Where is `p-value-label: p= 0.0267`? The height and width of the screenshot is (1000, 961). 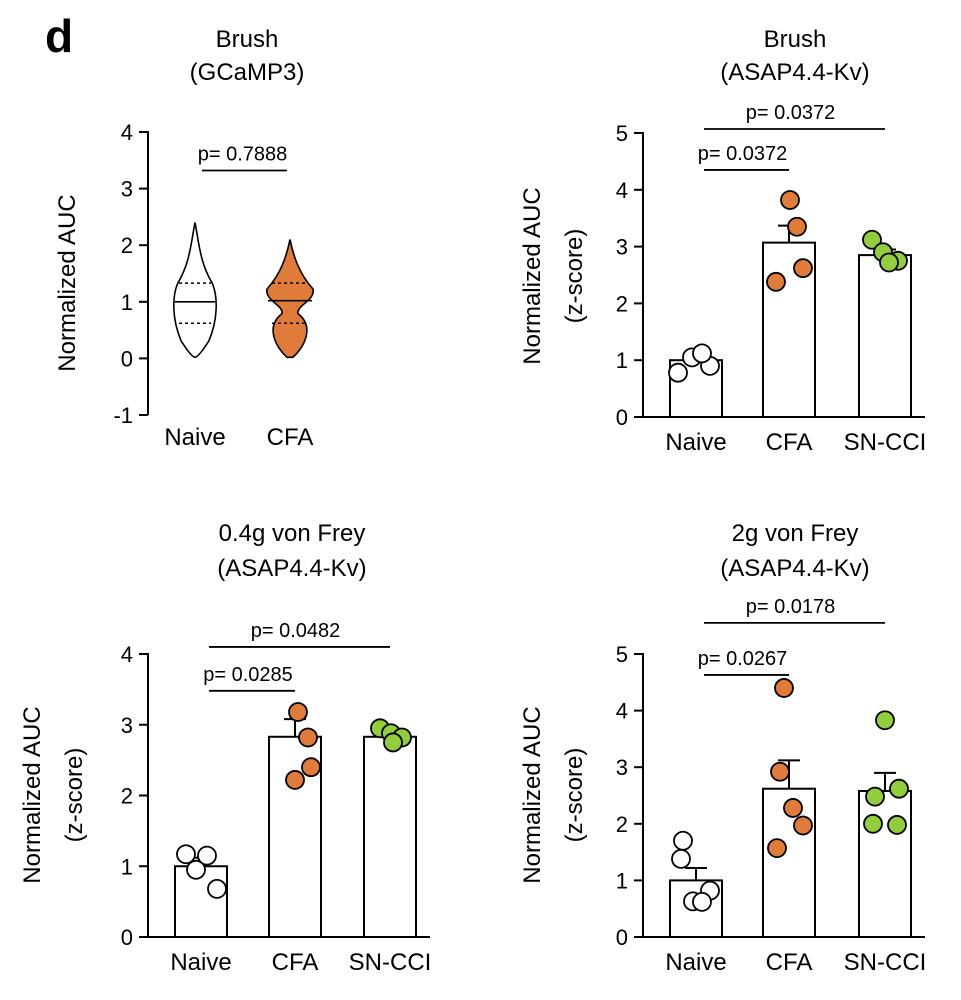
p-value-label: p= 0.0267 is located at coordinates (743, 659).